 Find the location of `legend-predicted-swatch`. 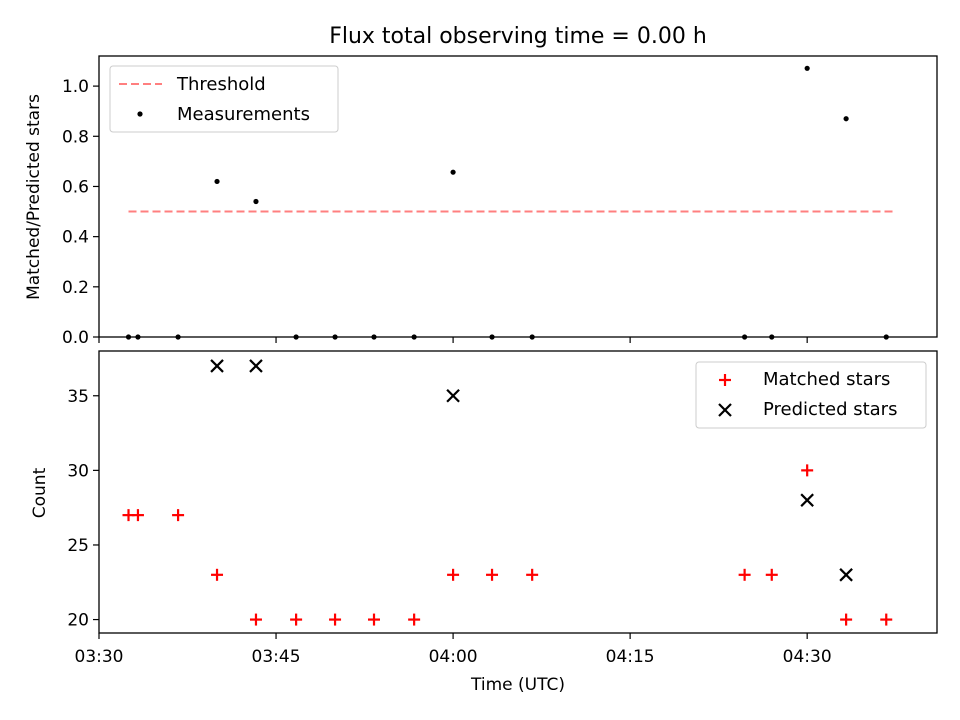

legend-predicted-swatch is located at coordinates (725, 410).